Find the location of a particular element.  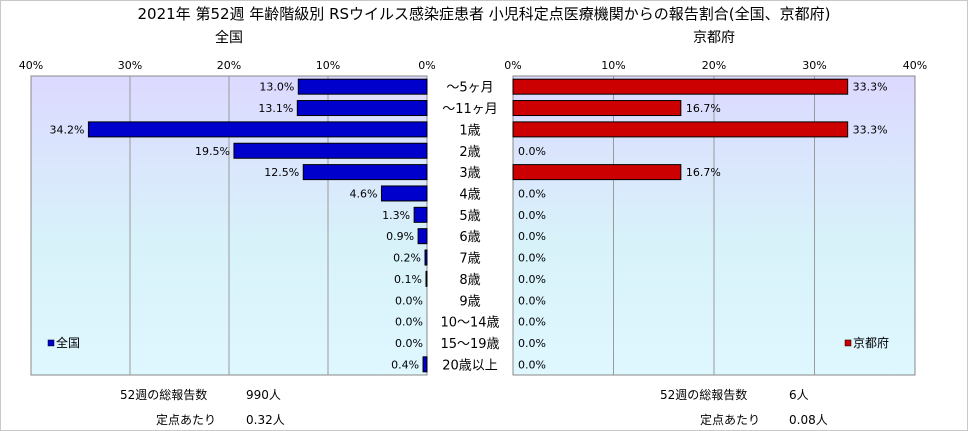

national-panel-title: 全国 is located at coordinates (229, 37).